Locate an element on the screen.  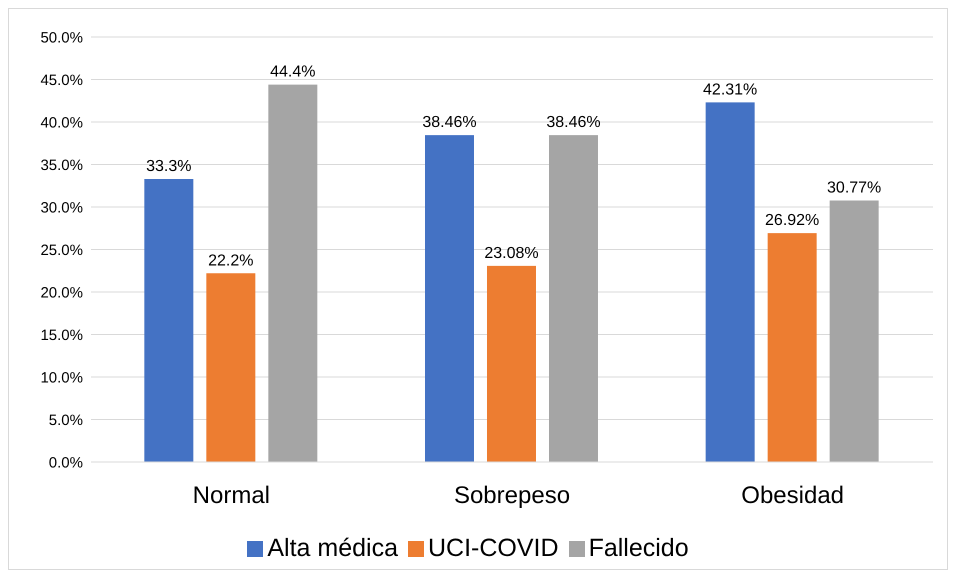
x-tick-label: Obesidad is located at coordinates (792, 496).